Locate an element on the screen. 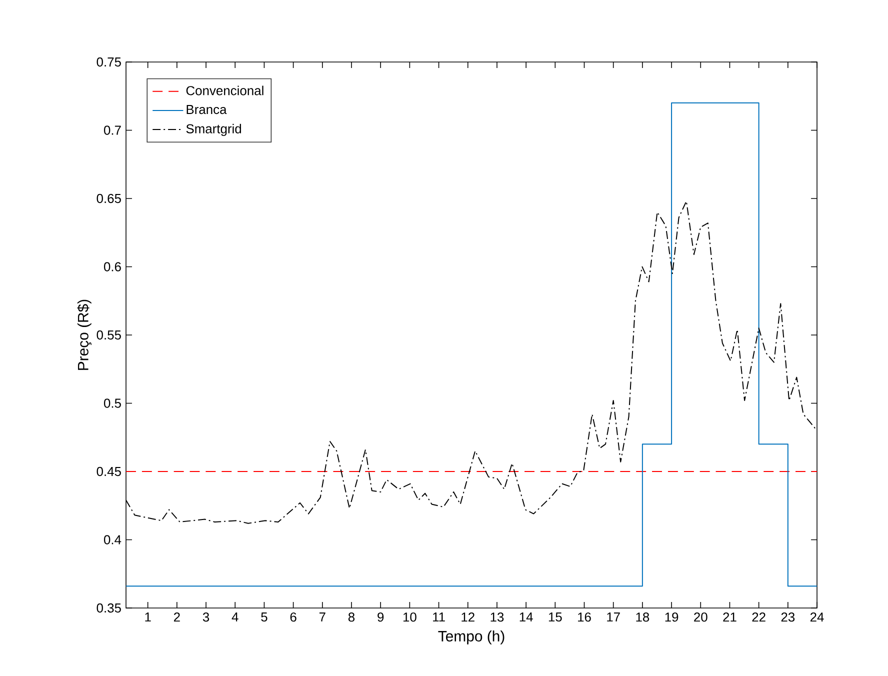 This screenshot has height=676, width=888. y-tick-label: 0.65 is located at coordinates (108, 199).